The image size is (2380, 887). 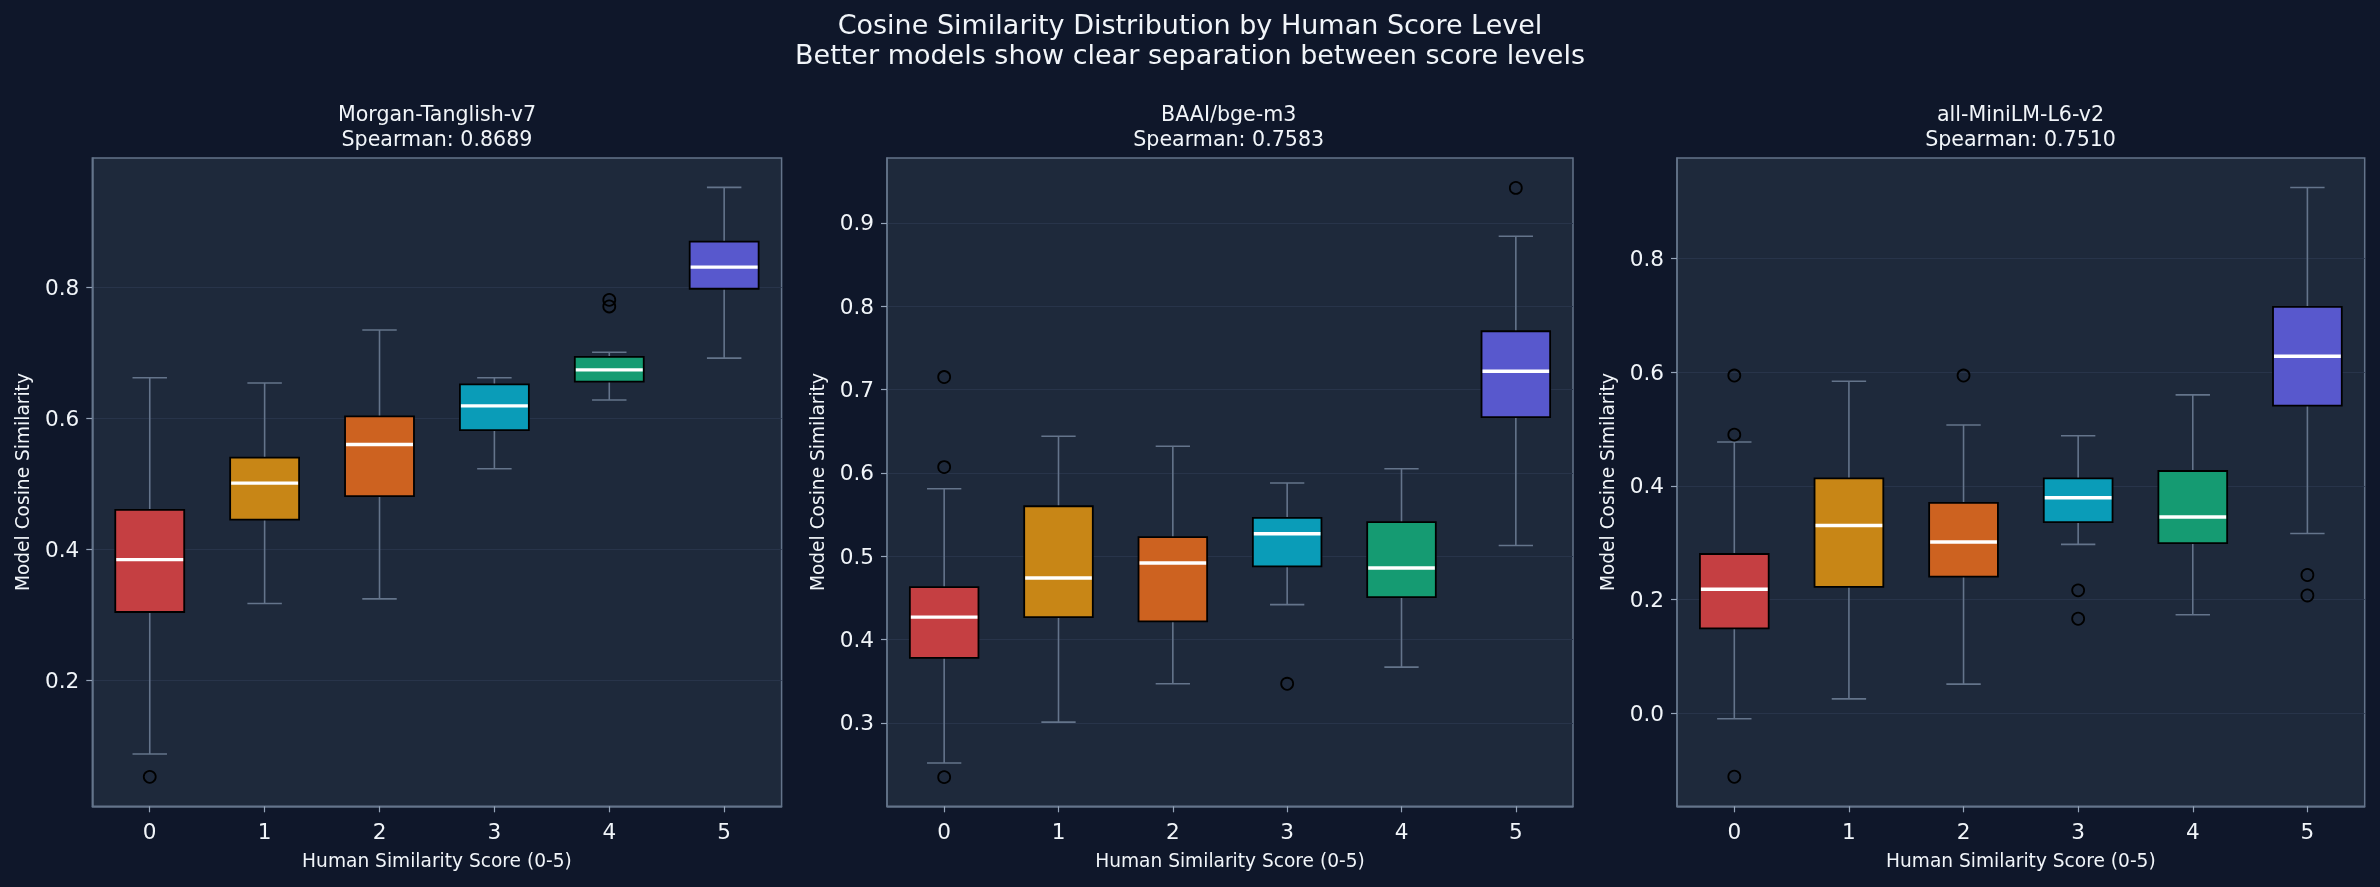 What do you see at coordinates (856, 223) in the screenshot?
I see `y-tick-label: 0.9` at bounding box center [856, 223].